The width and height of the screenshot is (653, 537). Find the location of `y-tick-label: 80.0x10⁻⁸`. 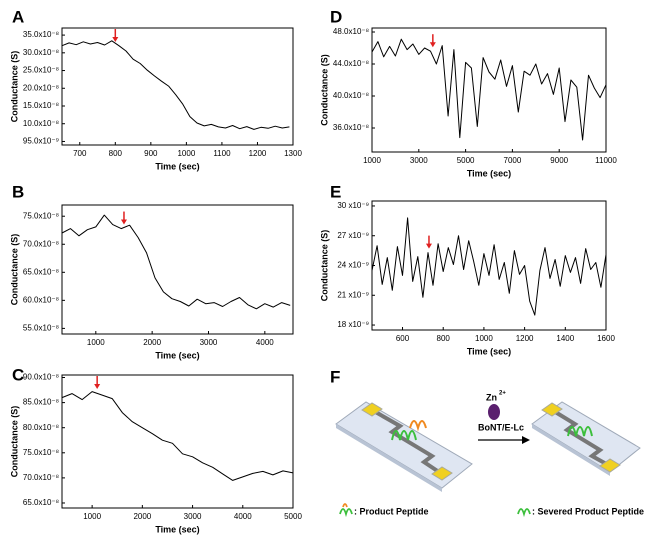

y-tick-label: 80.0x10⁻⁸ is located at coordinates (41, 427).